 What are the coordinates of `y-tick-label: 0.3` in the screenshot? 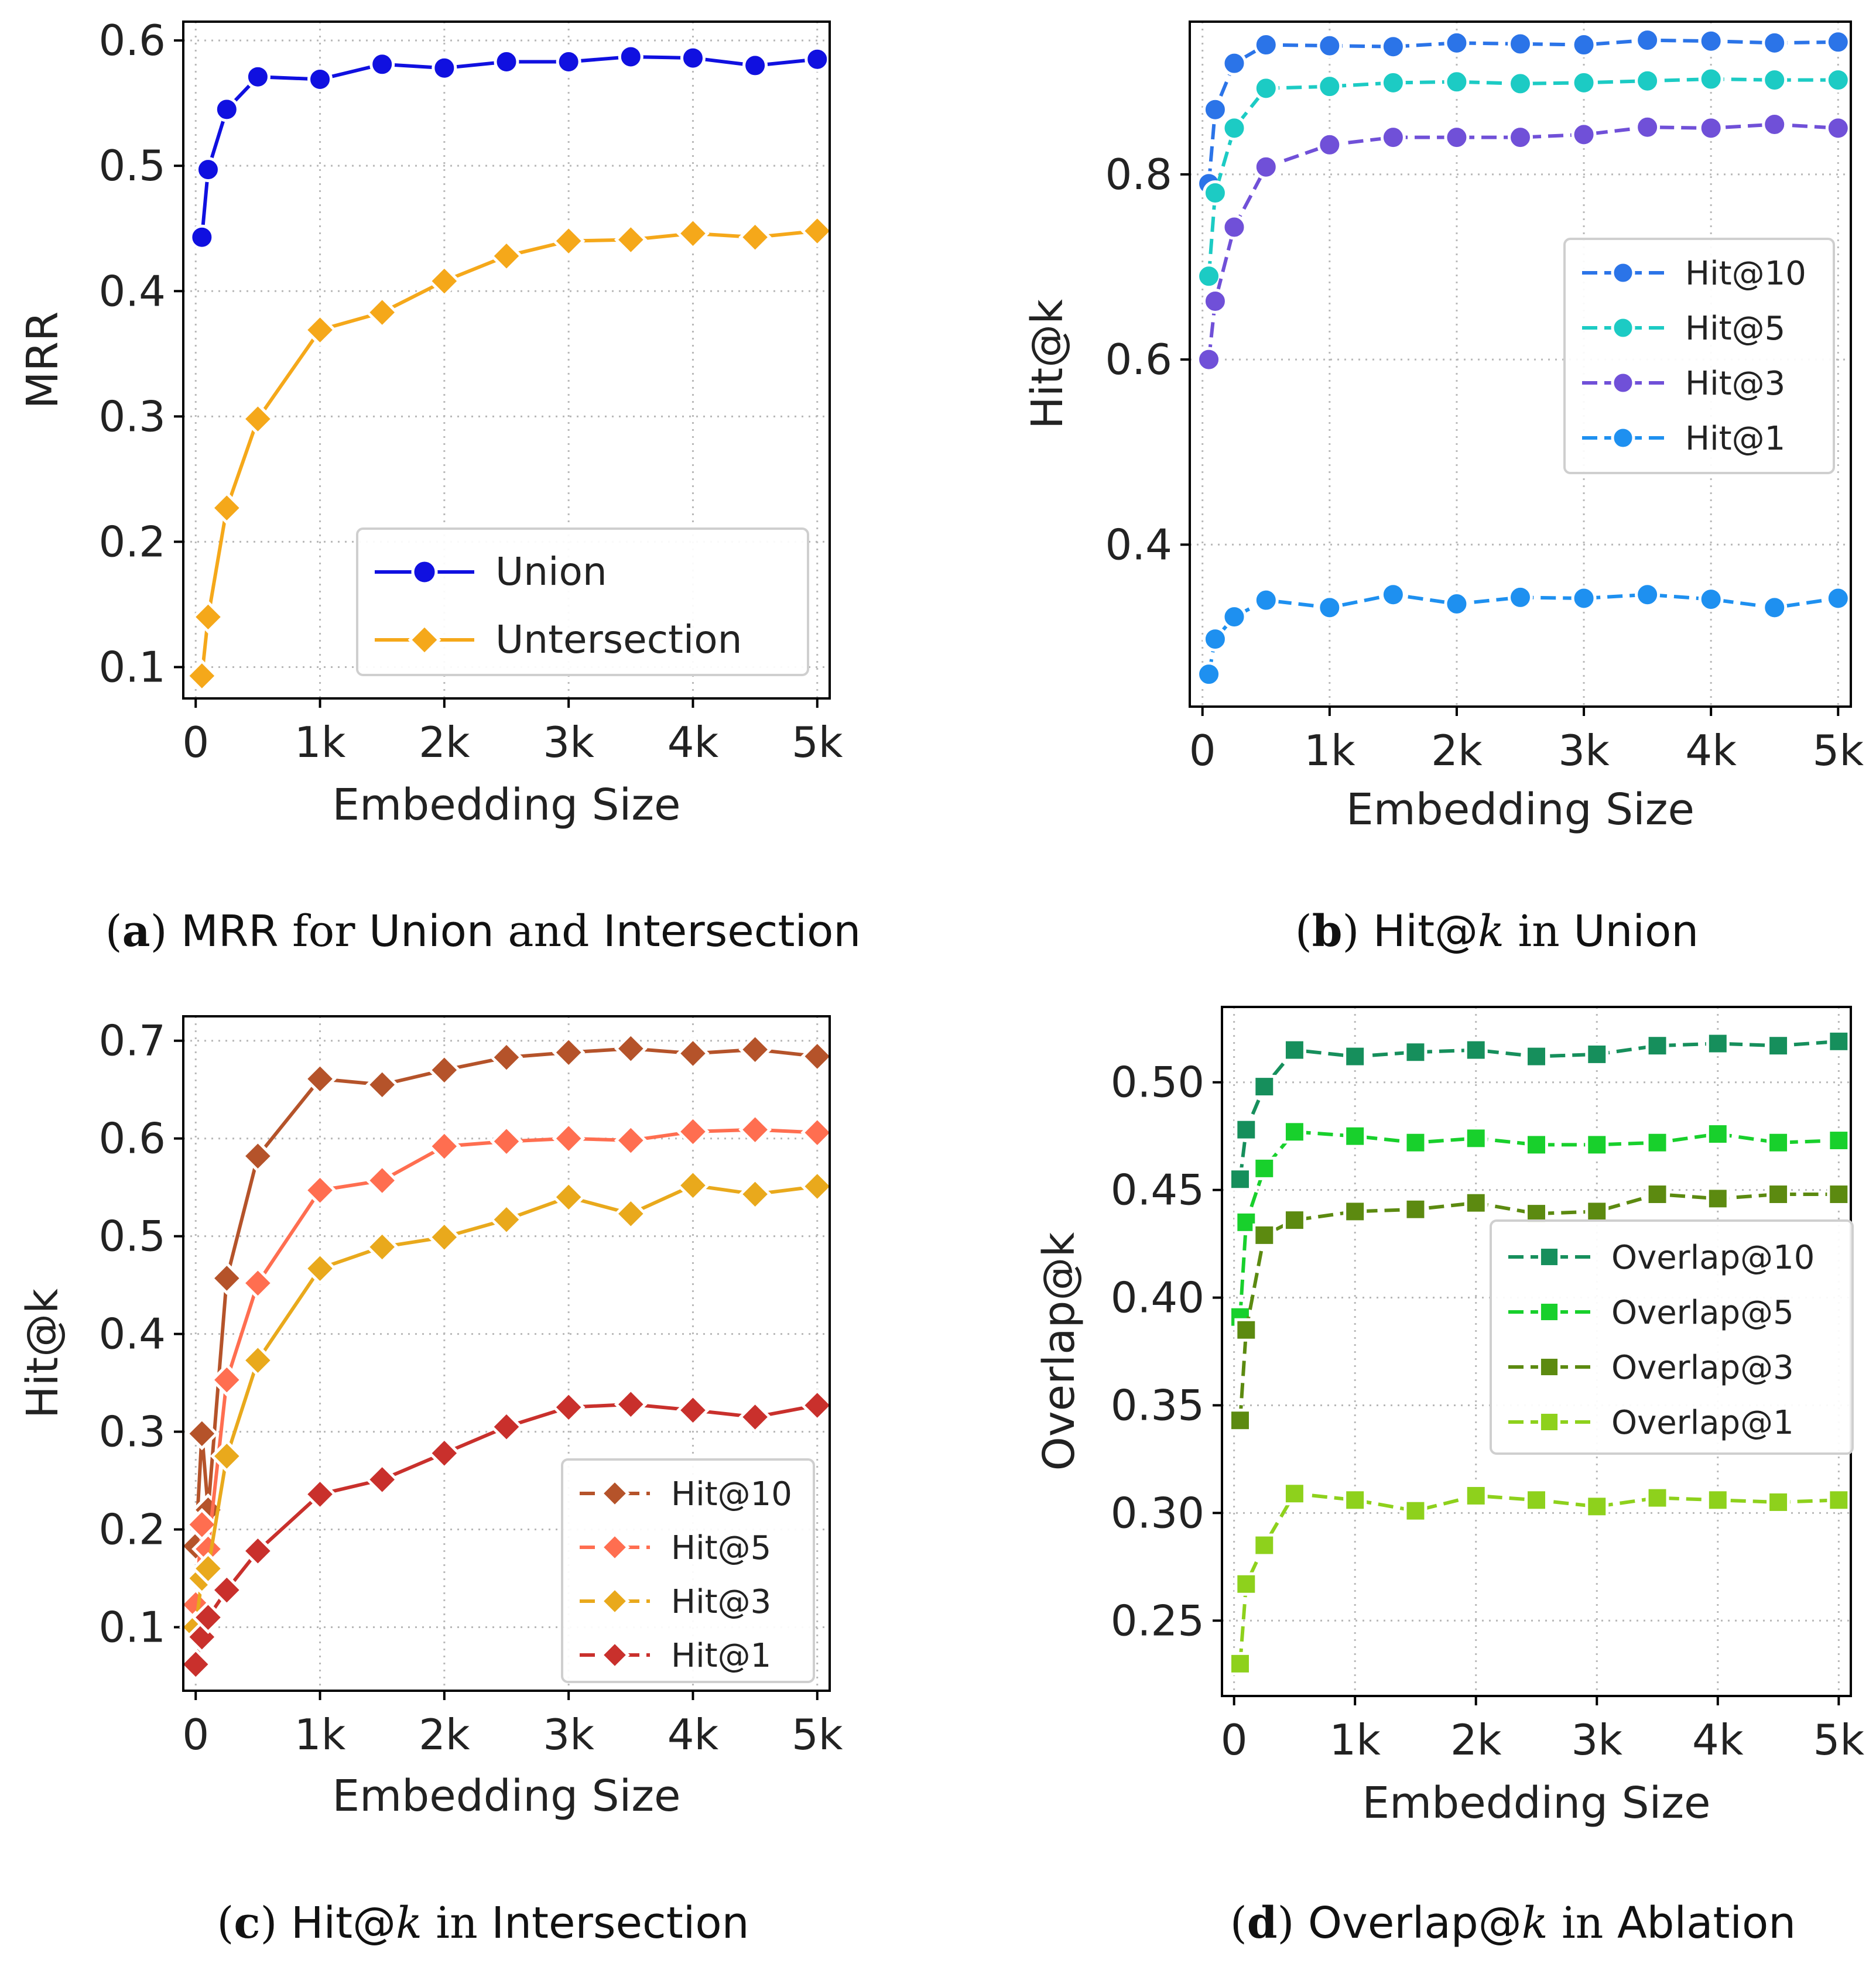 It's located at (132, 416).